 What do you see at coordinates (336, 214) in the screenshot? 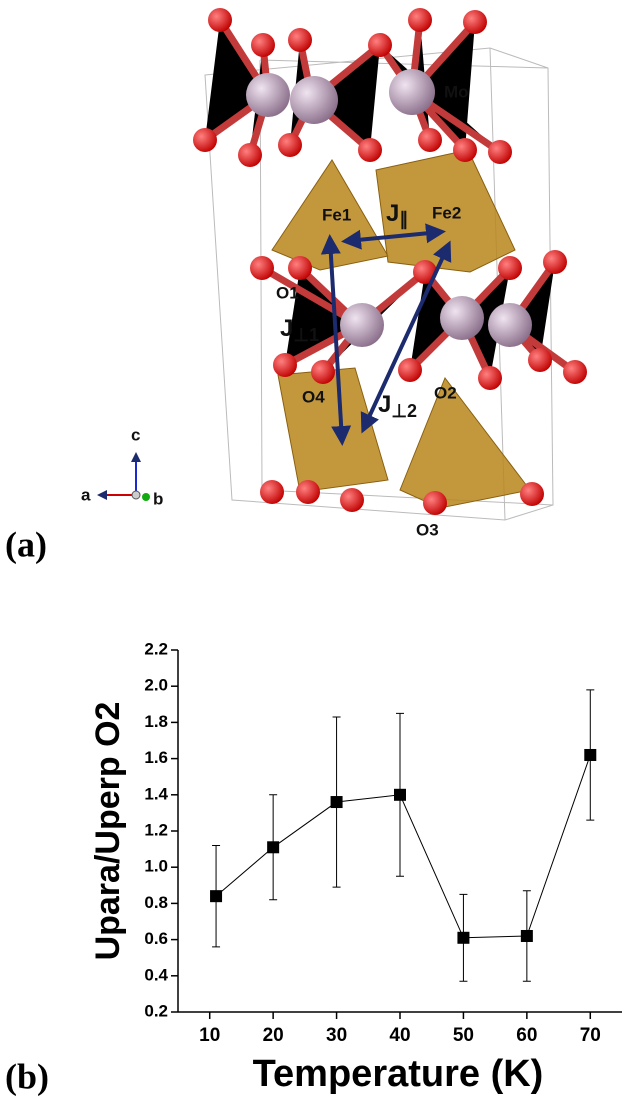
I see `atom-label: Fe1` at bounding box center [336, 214].